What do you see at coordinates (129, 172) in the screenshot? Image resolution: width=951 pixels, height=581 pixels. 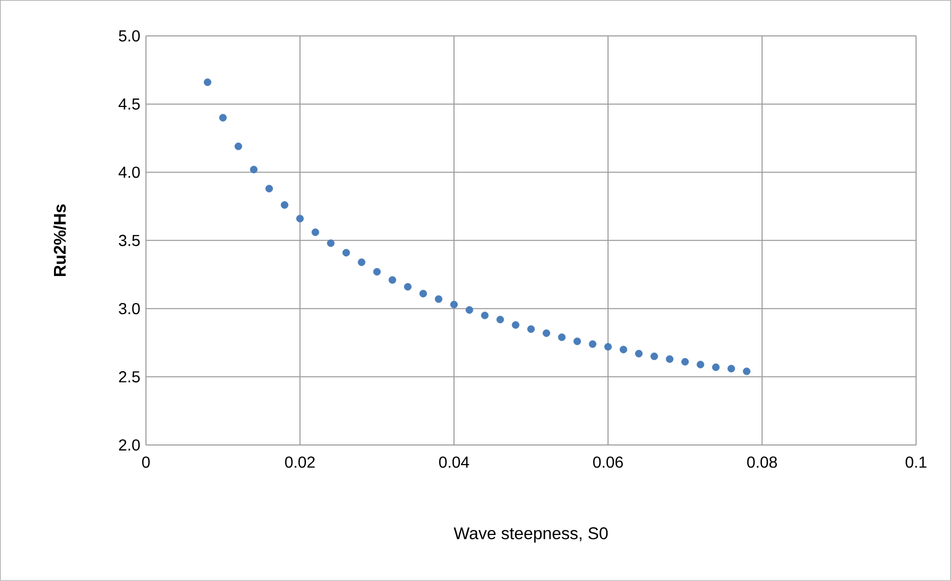 I see `y-tick-label: 4.0` at bounding box center [129, 172].